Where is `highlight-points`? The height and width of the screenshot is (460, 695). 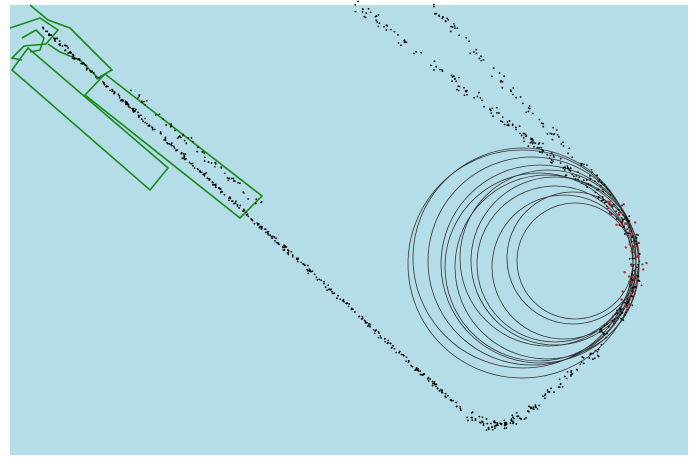
highlight-points is located at coordinates (627, 263).